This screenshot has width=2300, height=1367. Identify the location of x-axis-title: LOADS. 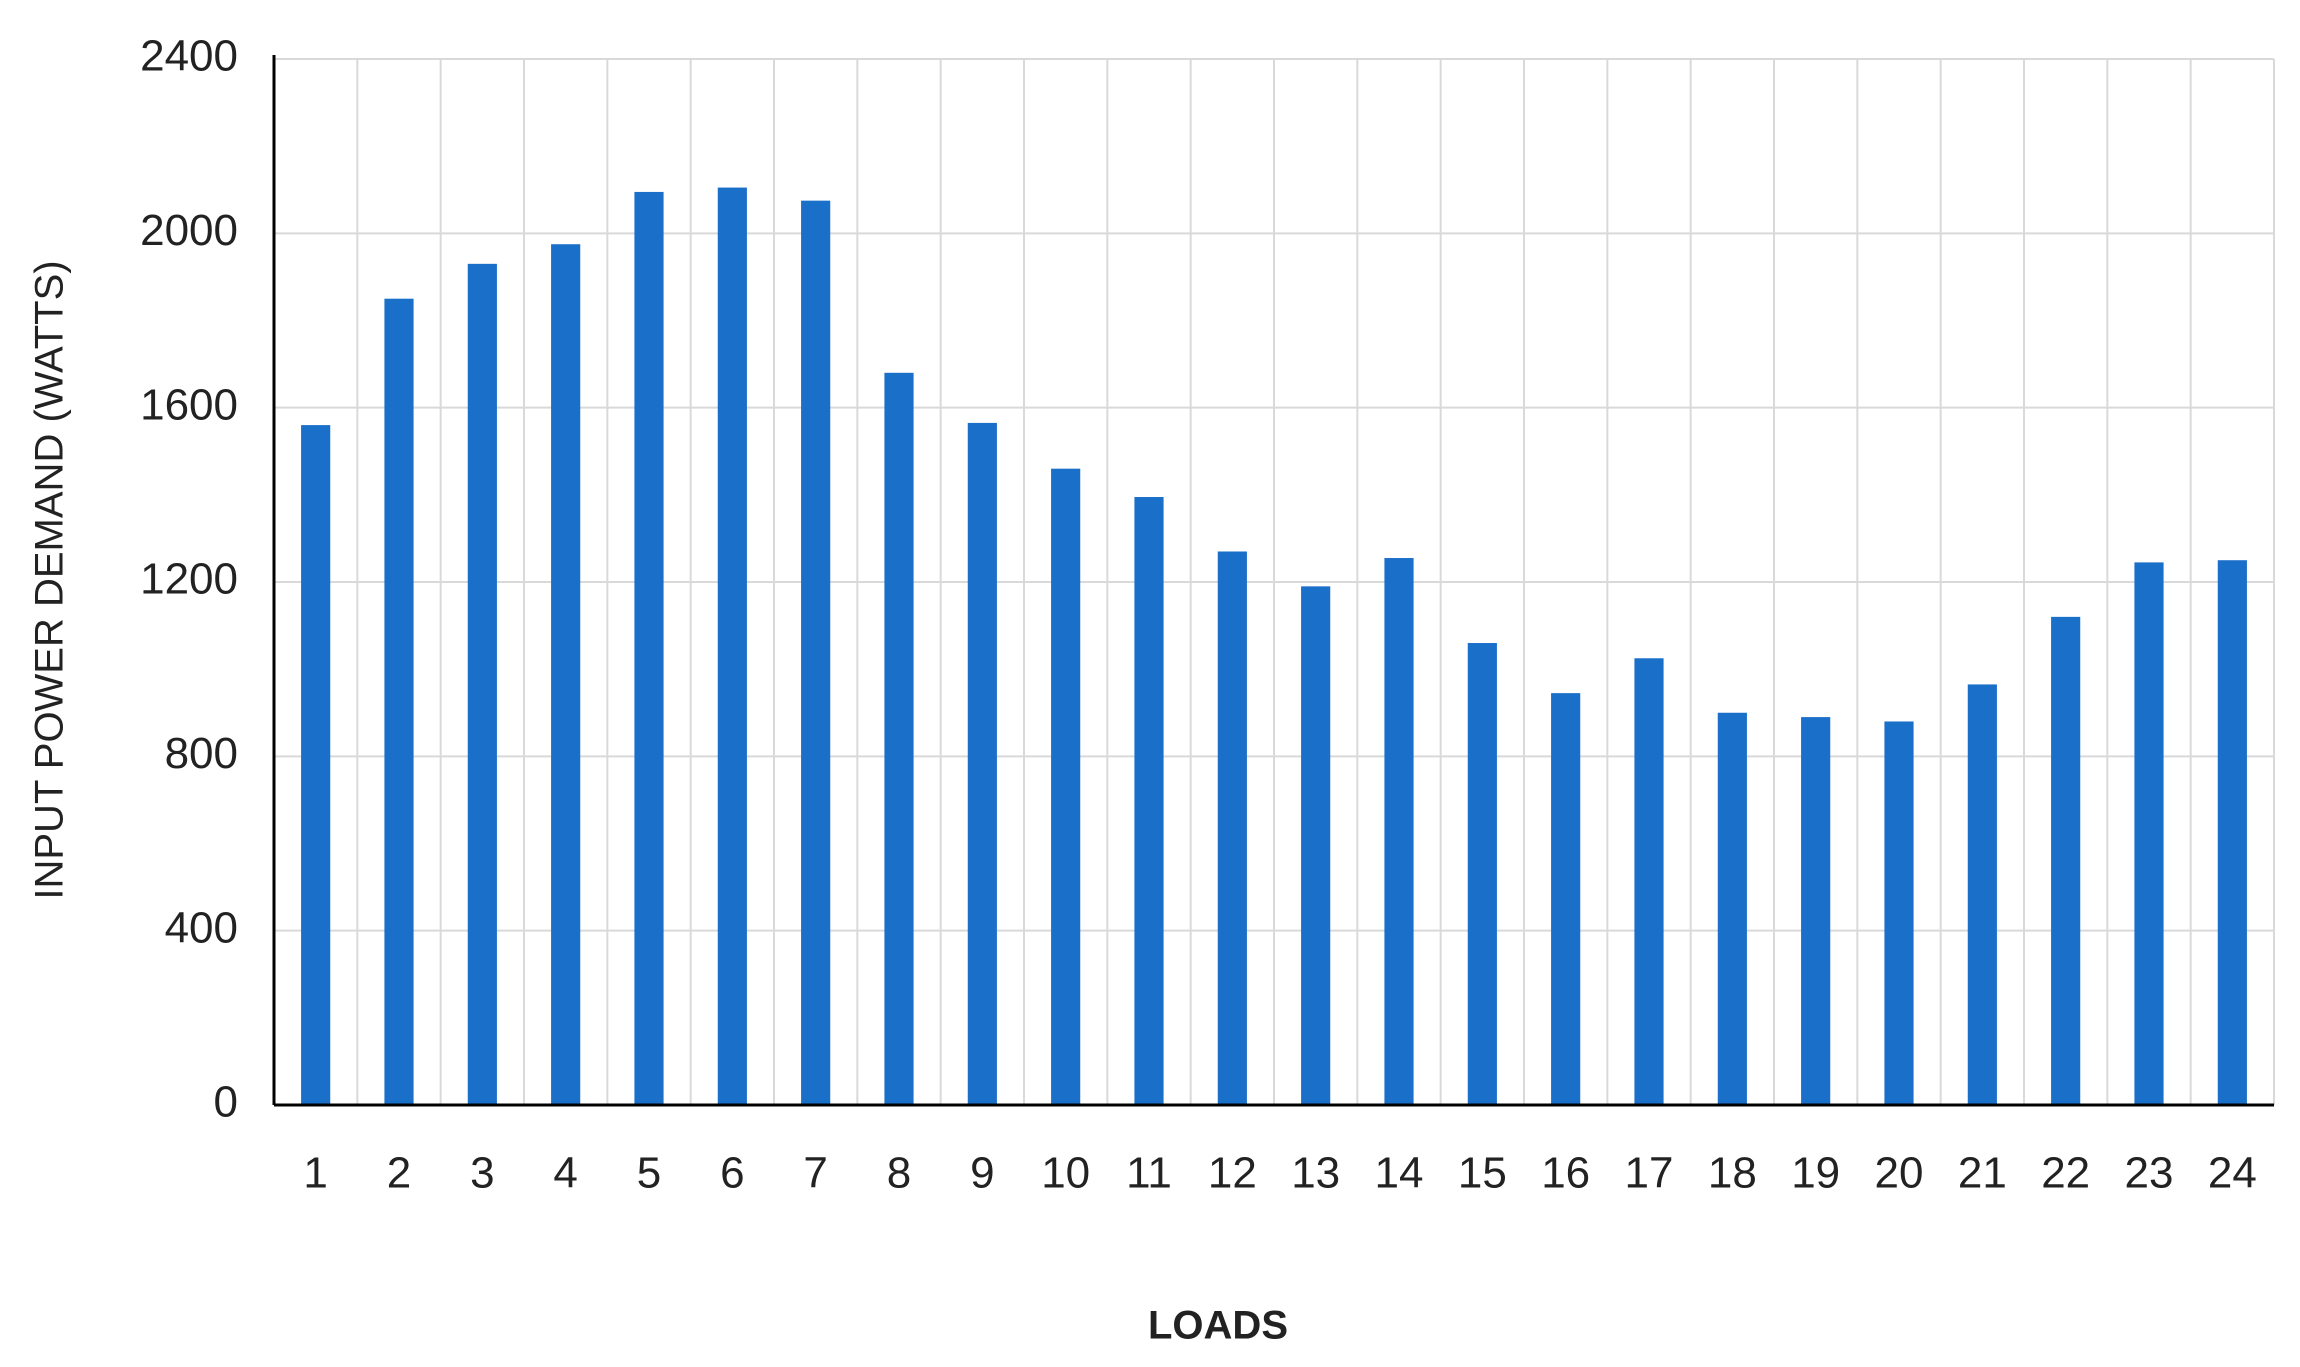
(1218, 1326).